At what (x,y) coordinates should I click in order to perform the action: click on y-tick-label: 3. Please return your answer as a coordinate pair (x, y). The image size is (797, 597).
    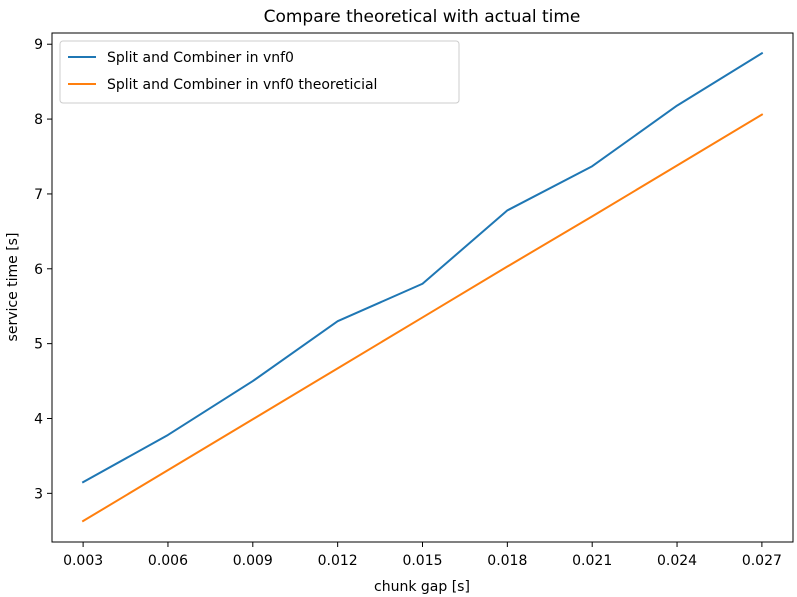
    Looking at the image, I should click on (38, 494).